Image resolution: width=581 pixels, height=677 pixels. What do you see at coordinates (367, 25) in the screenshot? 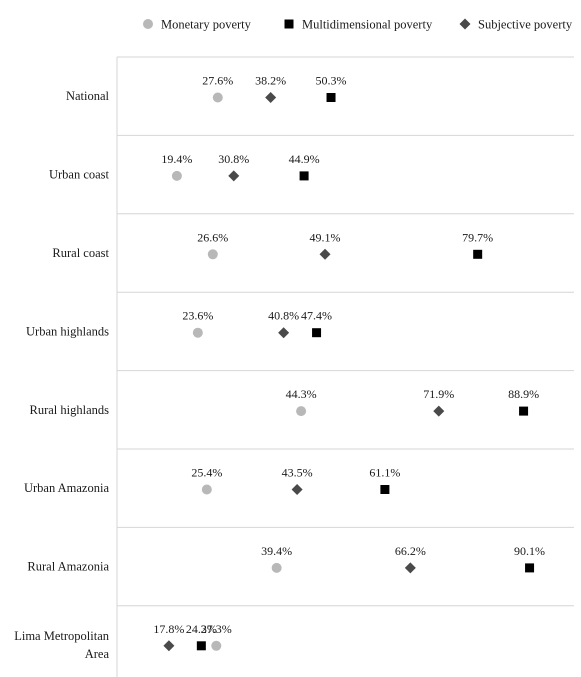
I see `legend-entry: Multidimensional poverty` at bounding box center [367, 25].